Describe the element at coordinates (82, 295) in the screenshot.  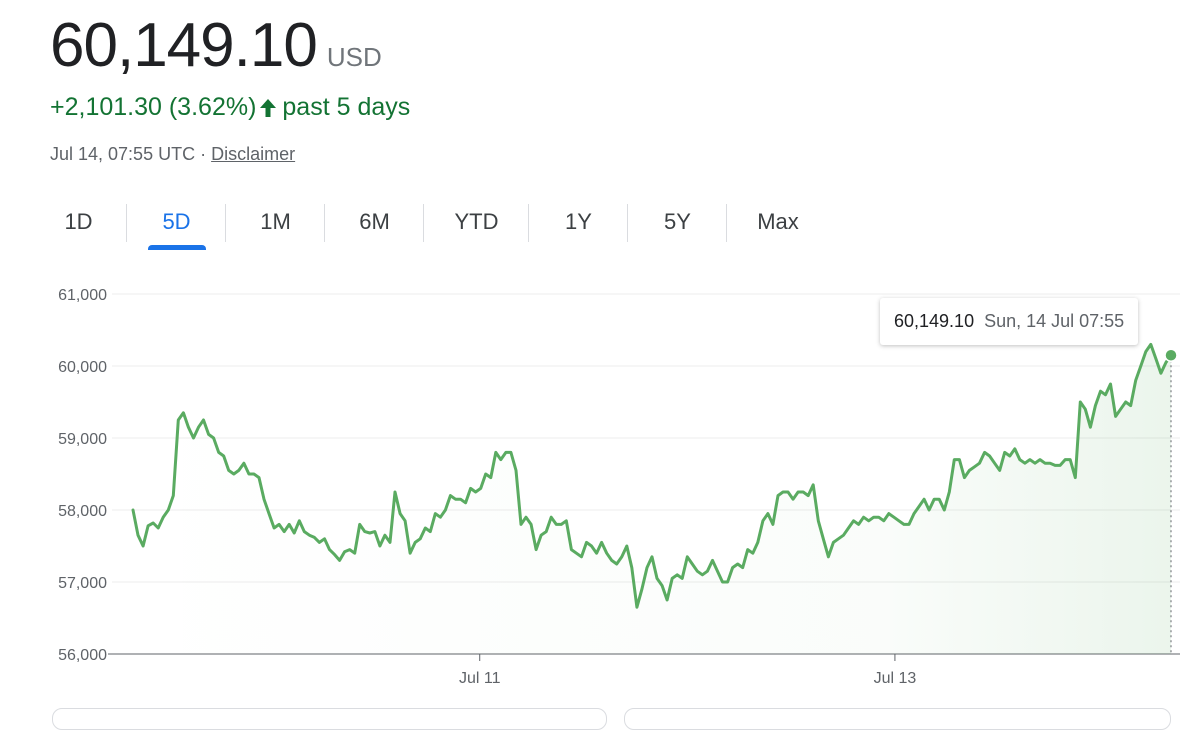
I see `y-tick-label: 61,000` at that location.